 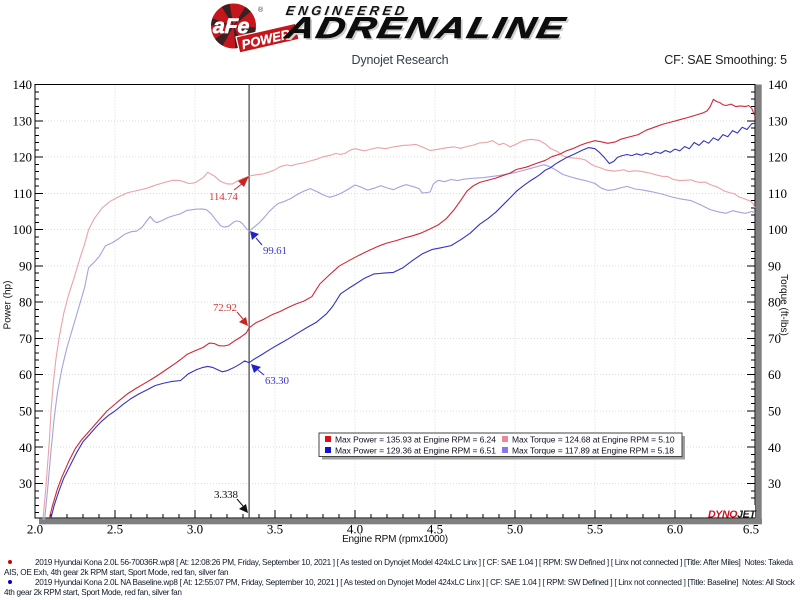 What do you see at coordinates (231, 26) in the screenshot?
I see `svg-text: aFe` at bounding box center [231, 26].